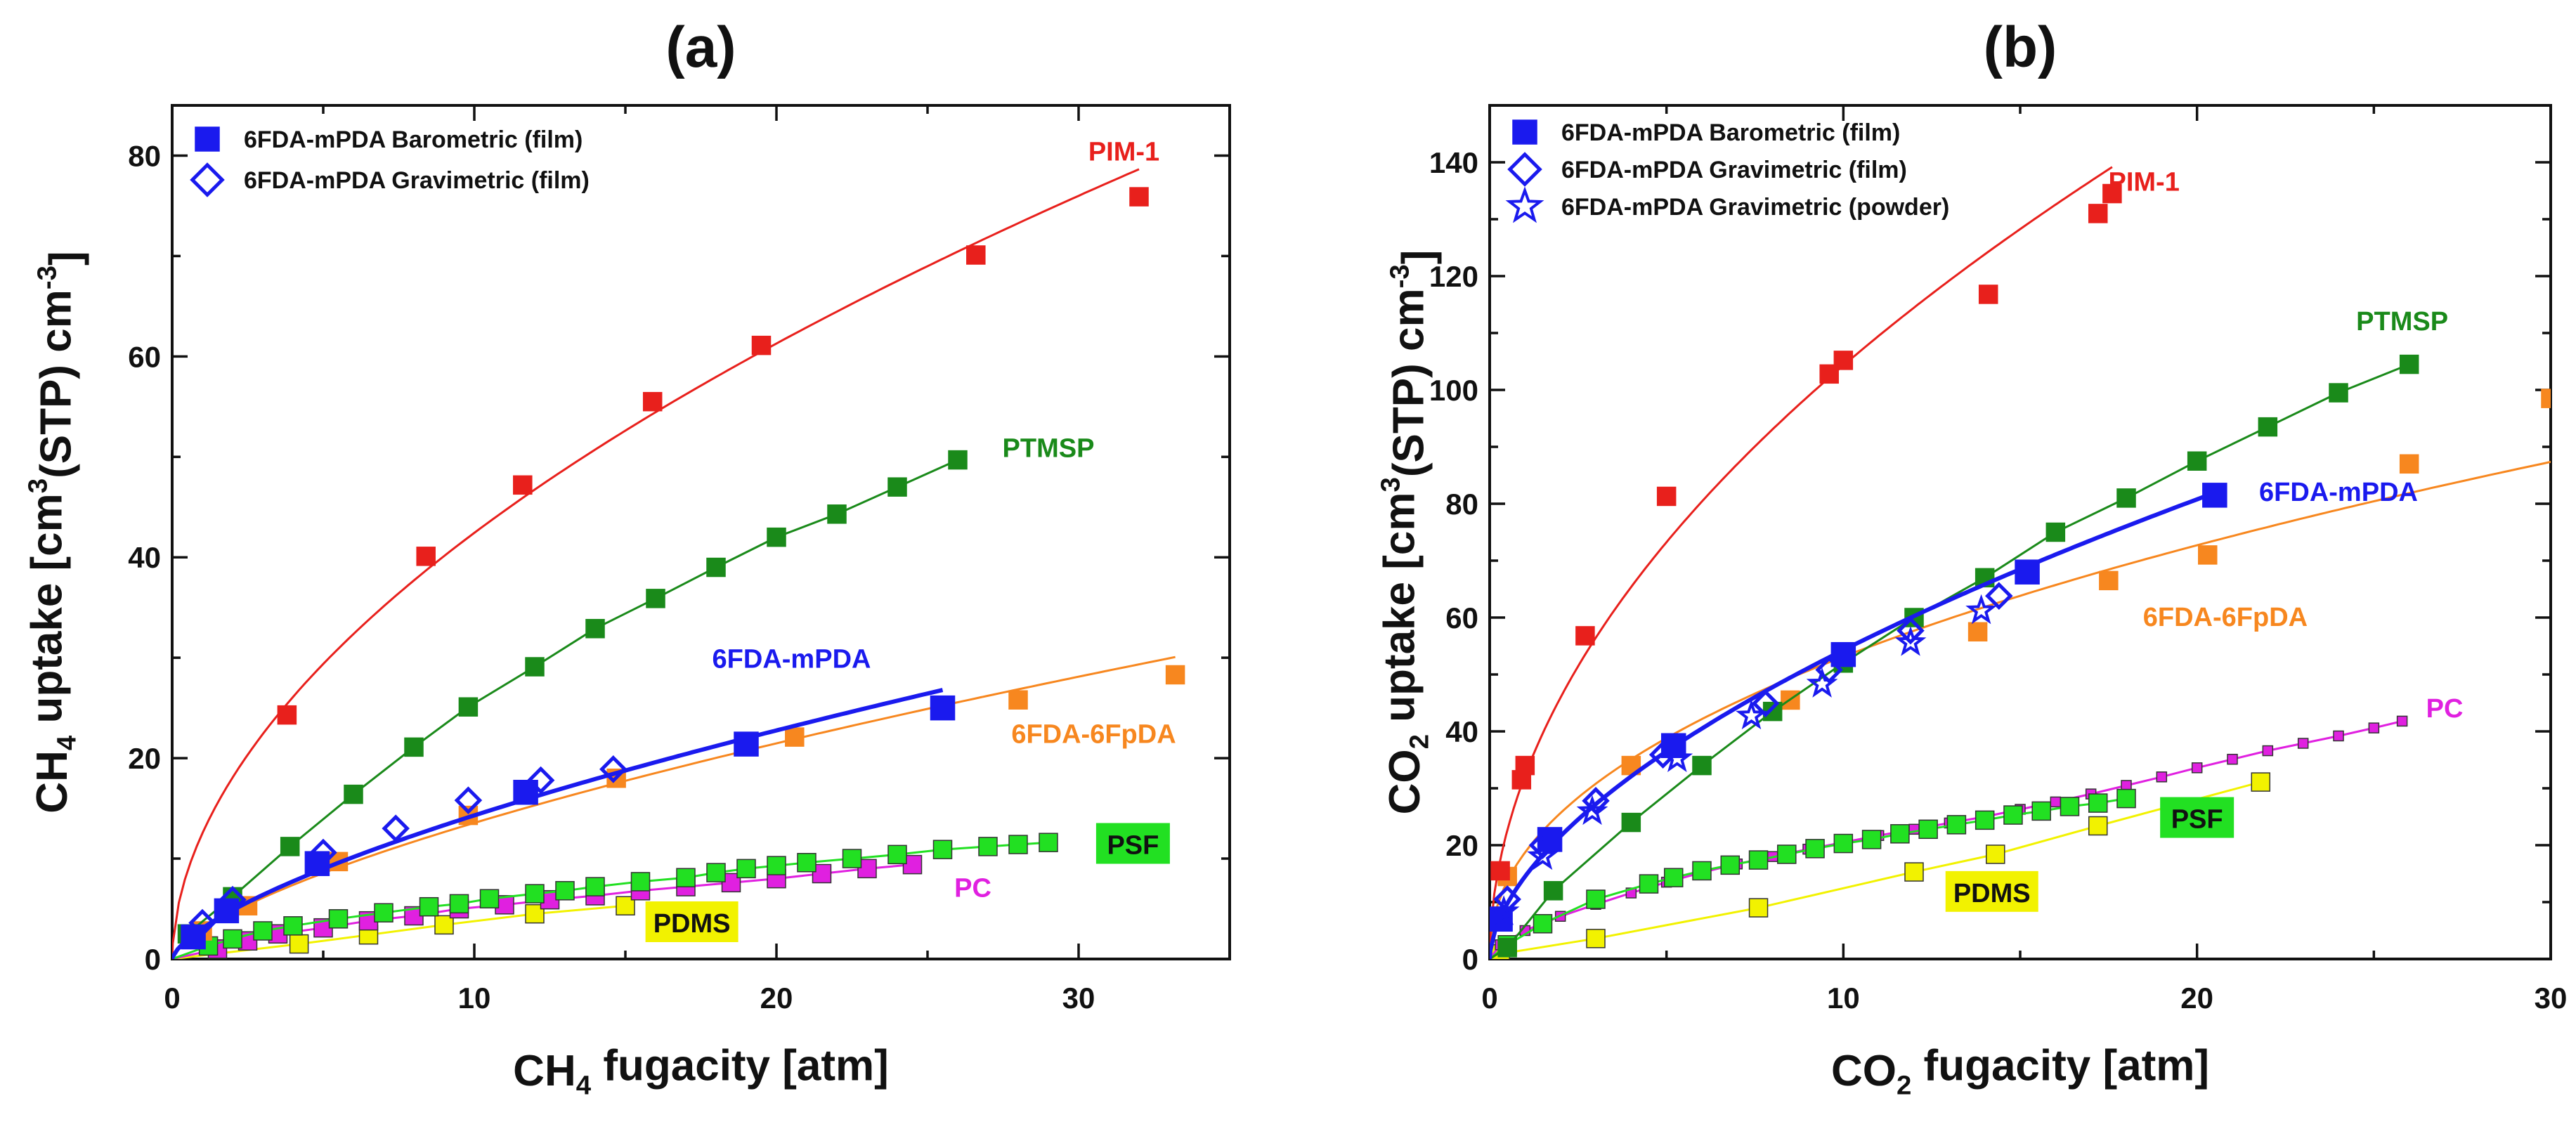 This screenshot has height=1122, width=2576. I want to click on legend-entry: 6FDA-mPDA Gravimetric (film), so click(417, 180).